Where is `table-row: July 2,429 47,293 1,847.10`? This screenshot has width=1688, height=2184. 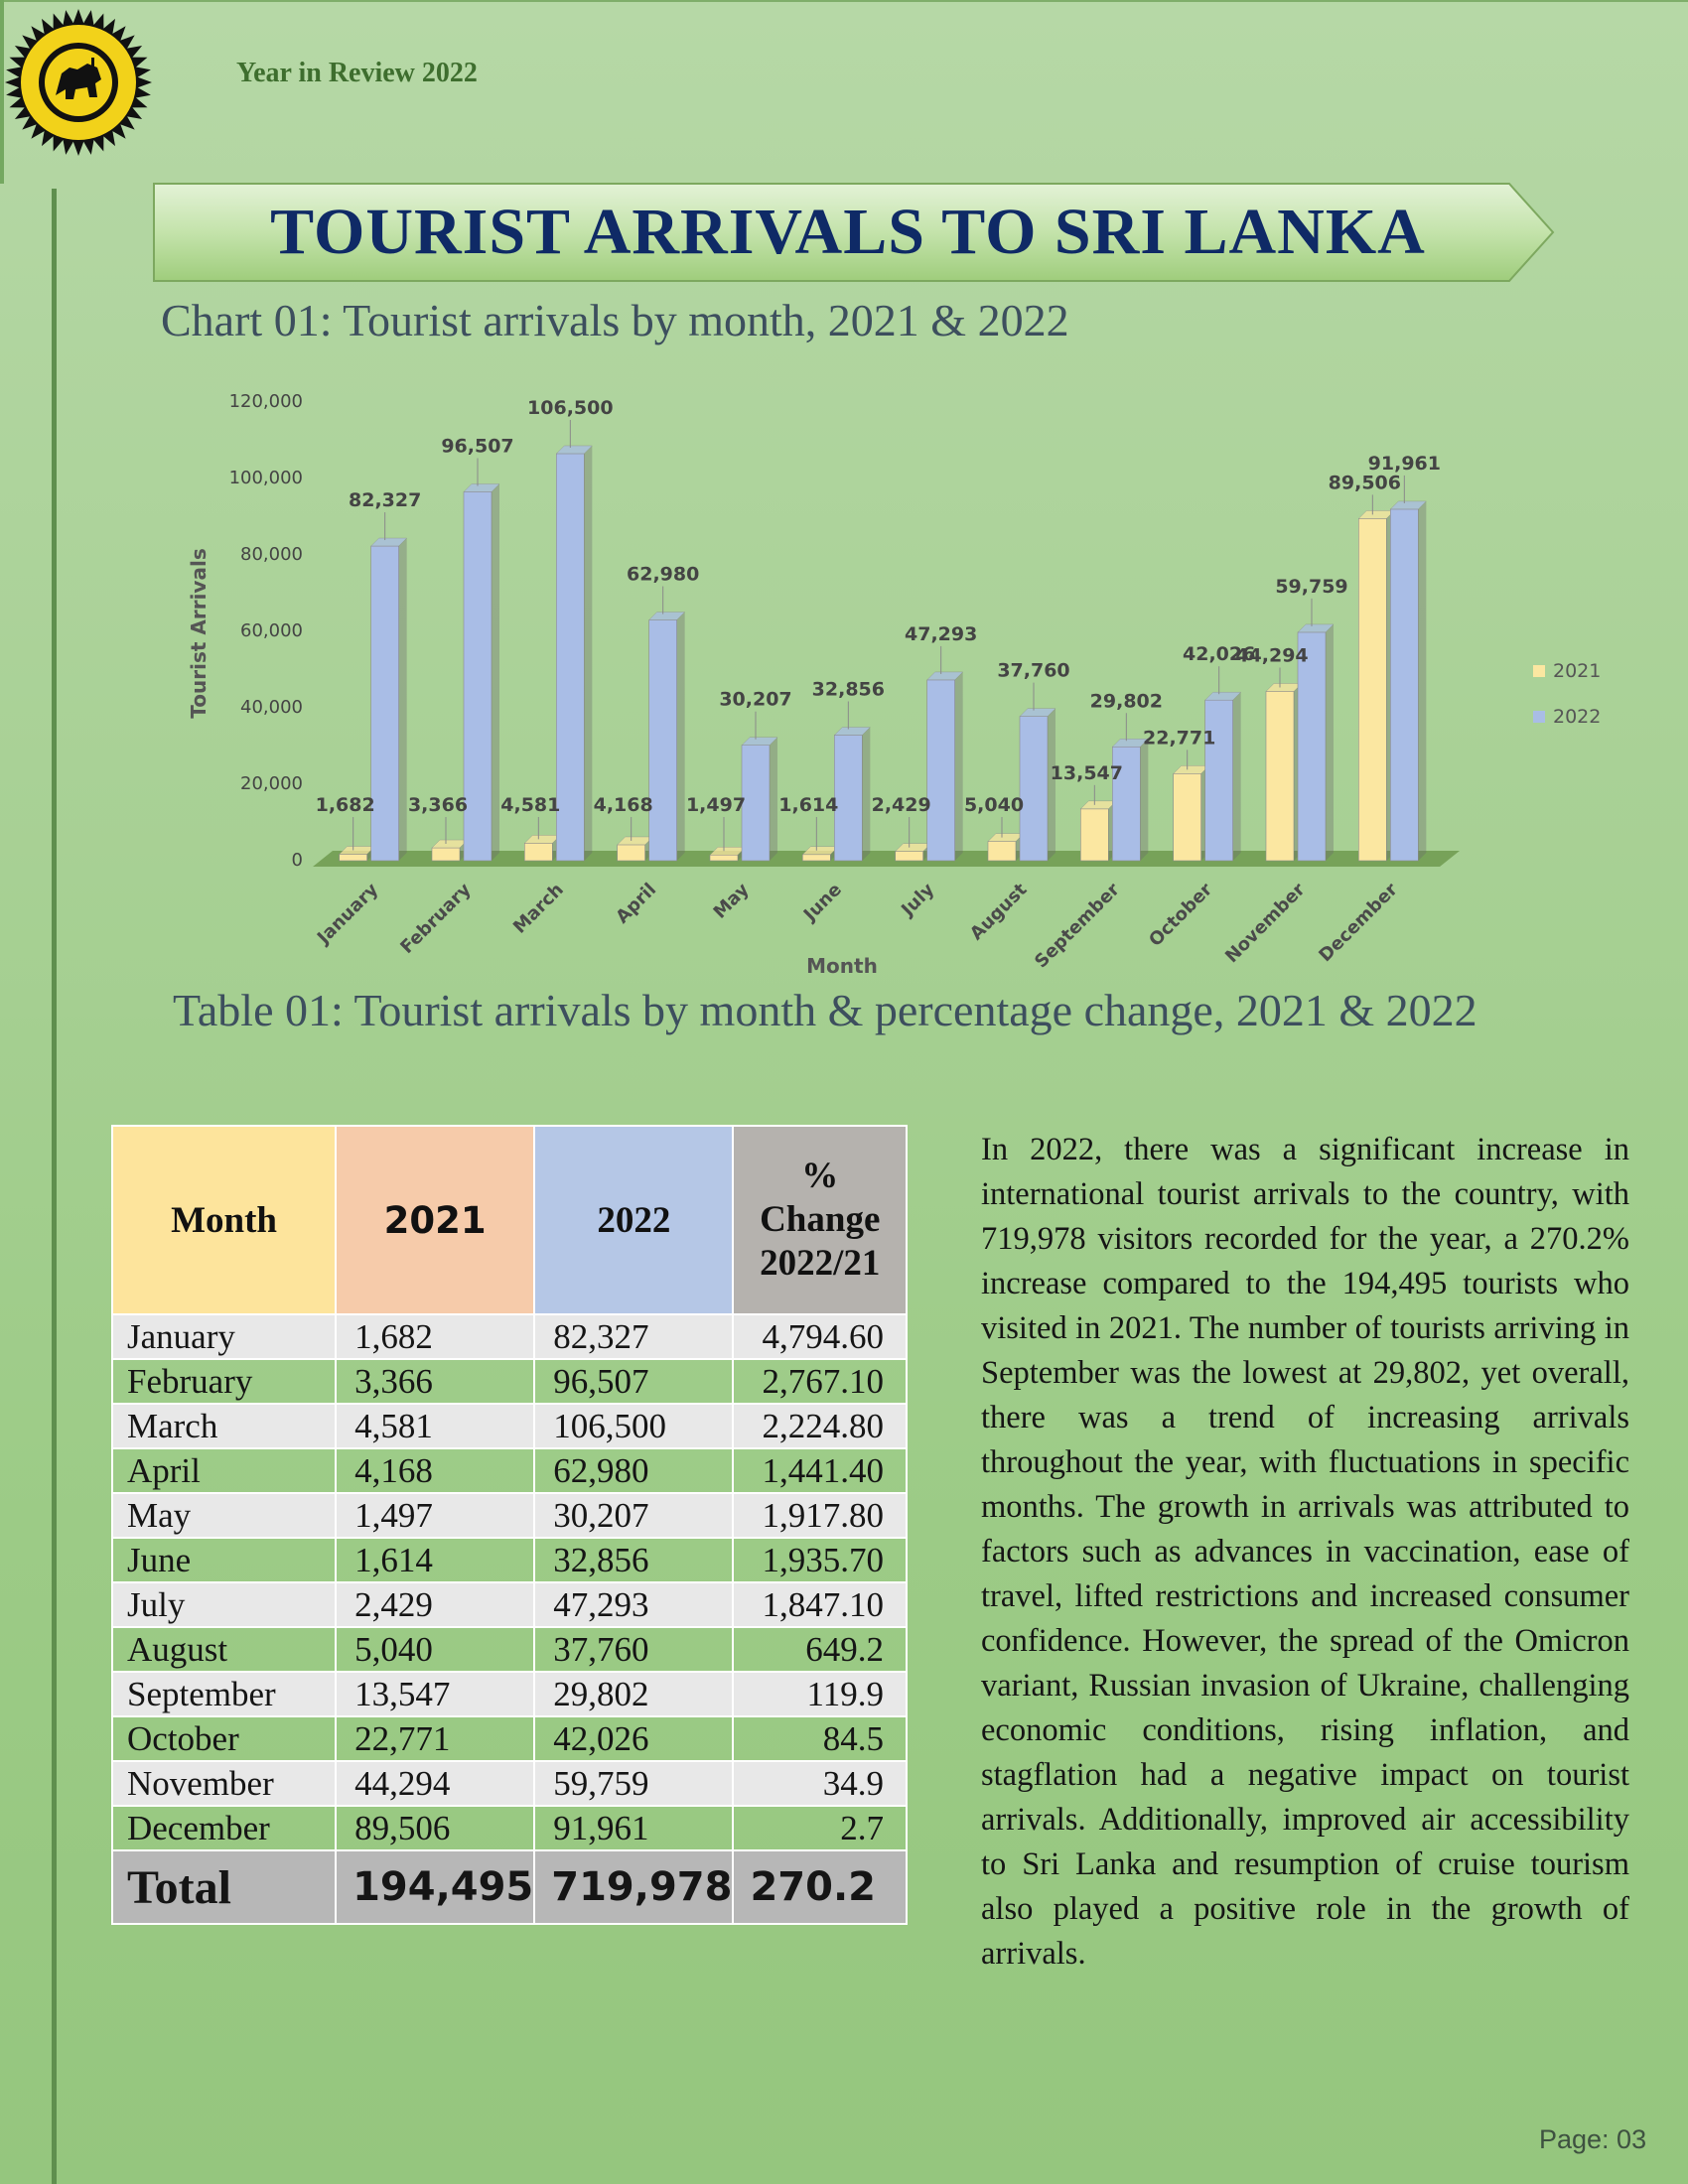
table-row: July 2,429 47,293 1,847.10 is located at coordinates (509, 1604).